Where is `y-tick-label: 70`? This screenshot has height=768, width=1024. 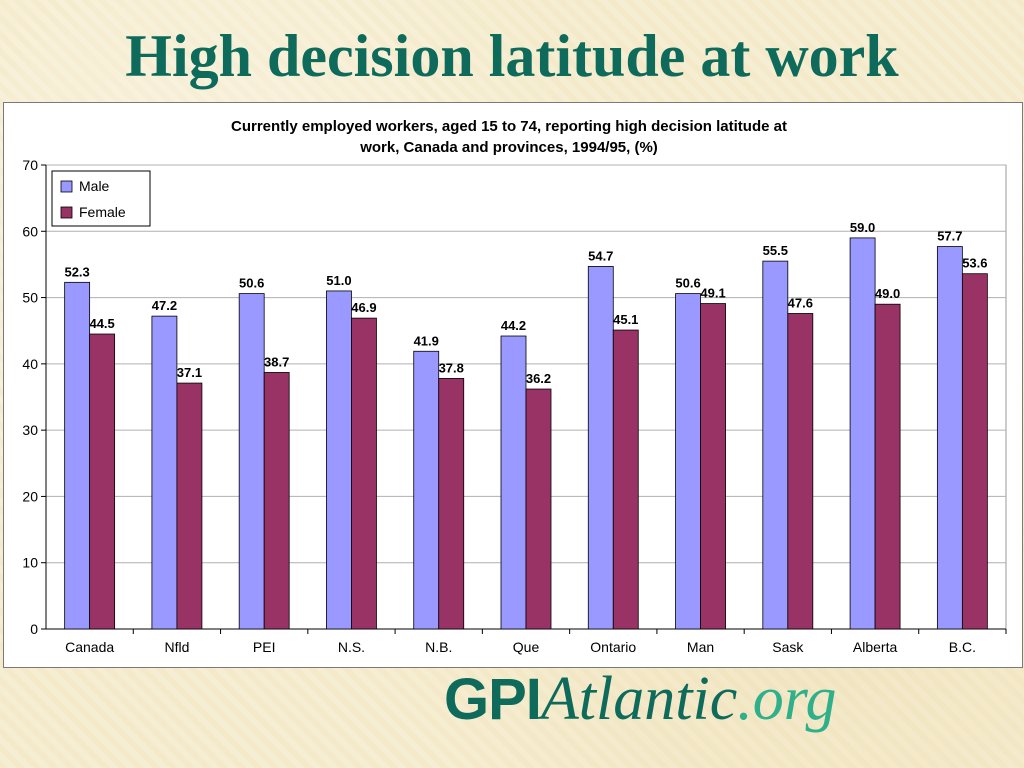
y-tick-label: 70 is located at coordinates (30, 165).